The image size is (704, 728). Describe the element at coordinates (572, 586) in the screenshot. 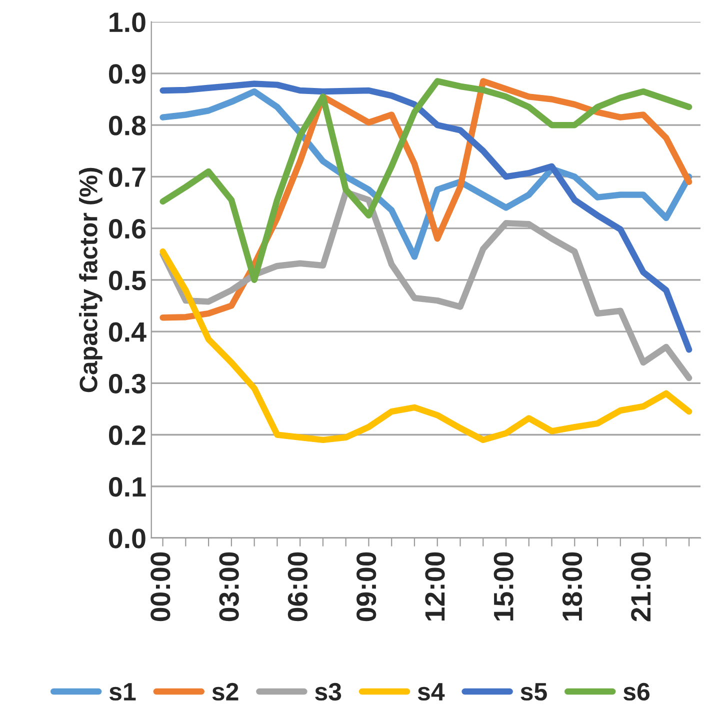

I see `x-tick-label: 18:00` at that location.